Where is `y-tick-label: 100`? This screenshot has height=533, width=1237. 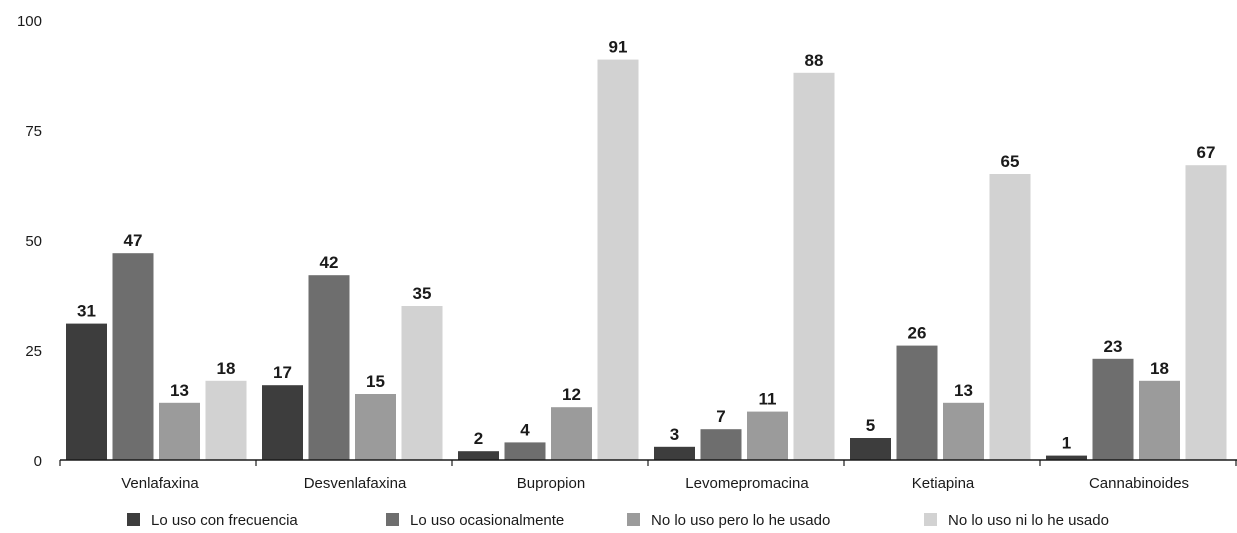 y-tick-label: 100 is located at coordinates (29, 21).